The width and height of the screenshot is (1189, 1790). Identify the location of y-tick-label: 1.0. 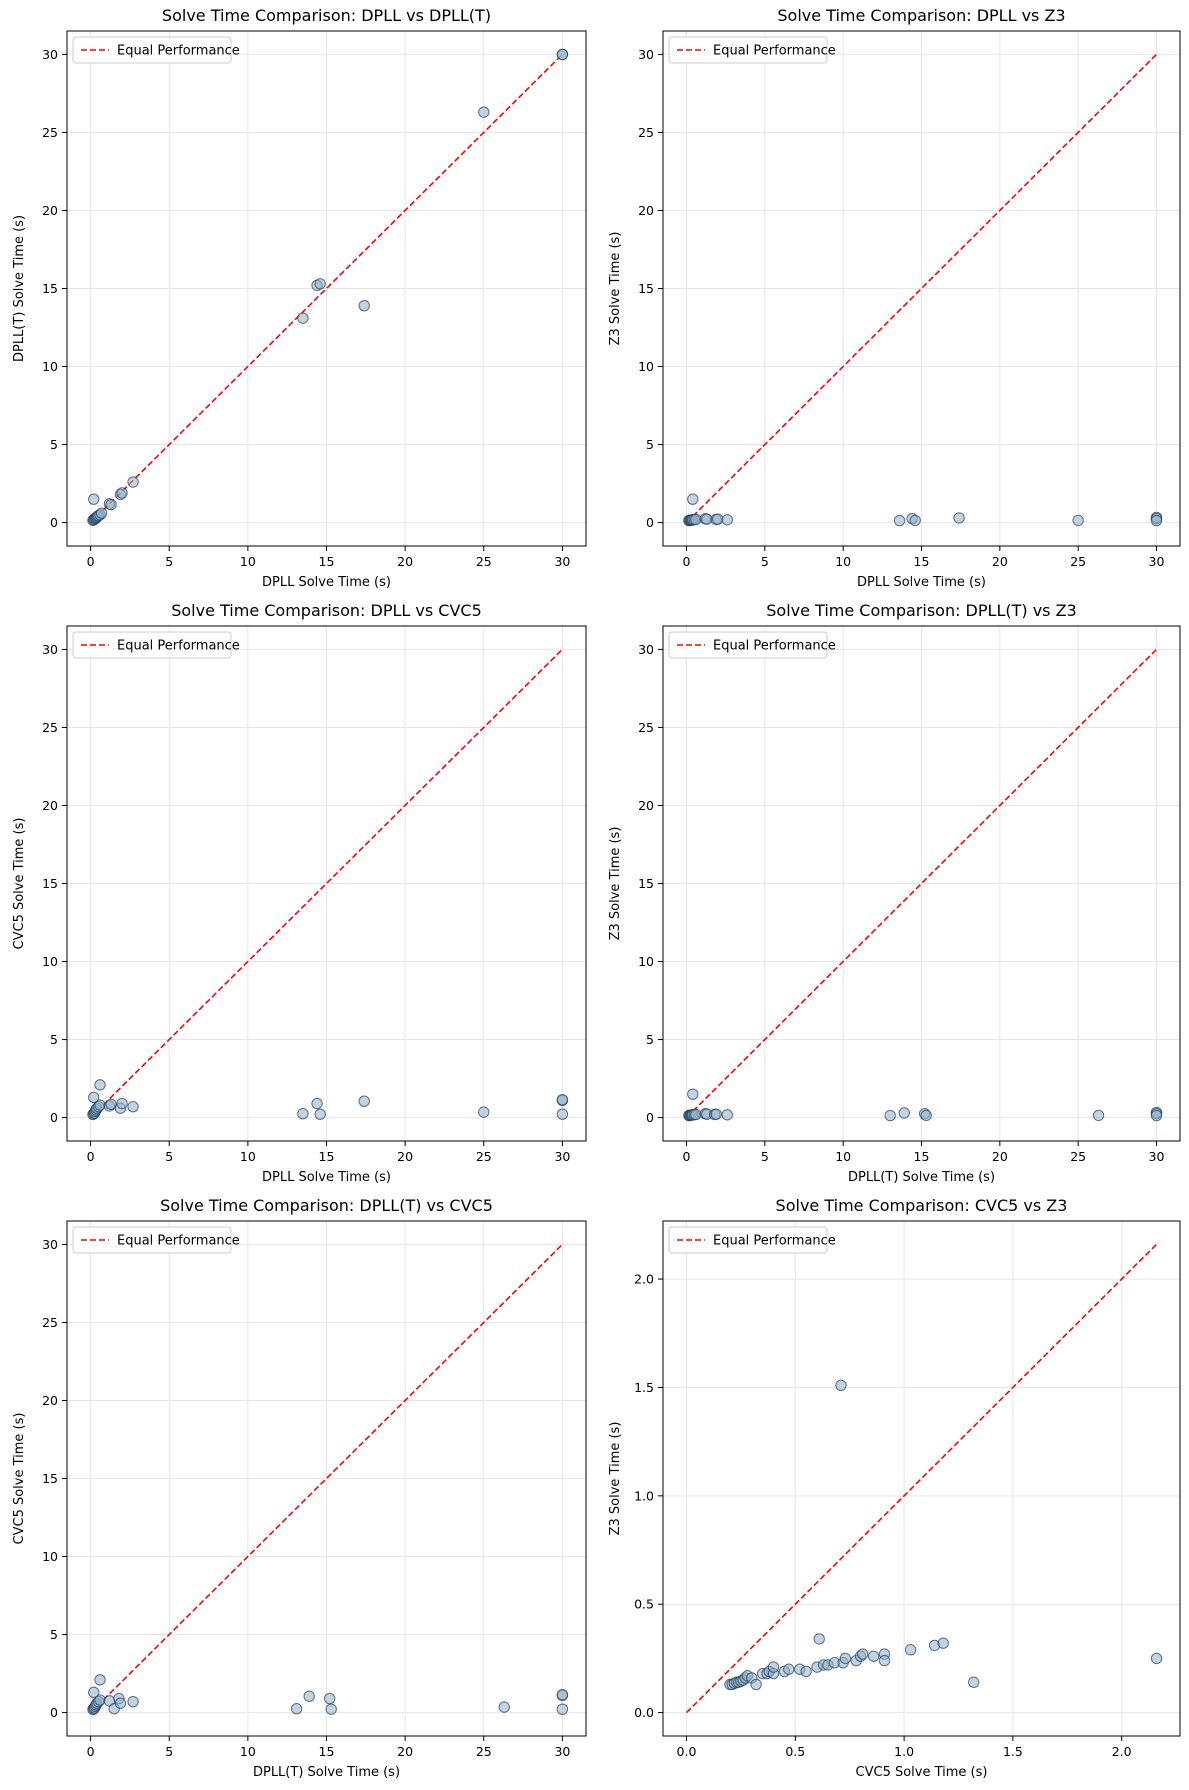
(644, 1495).